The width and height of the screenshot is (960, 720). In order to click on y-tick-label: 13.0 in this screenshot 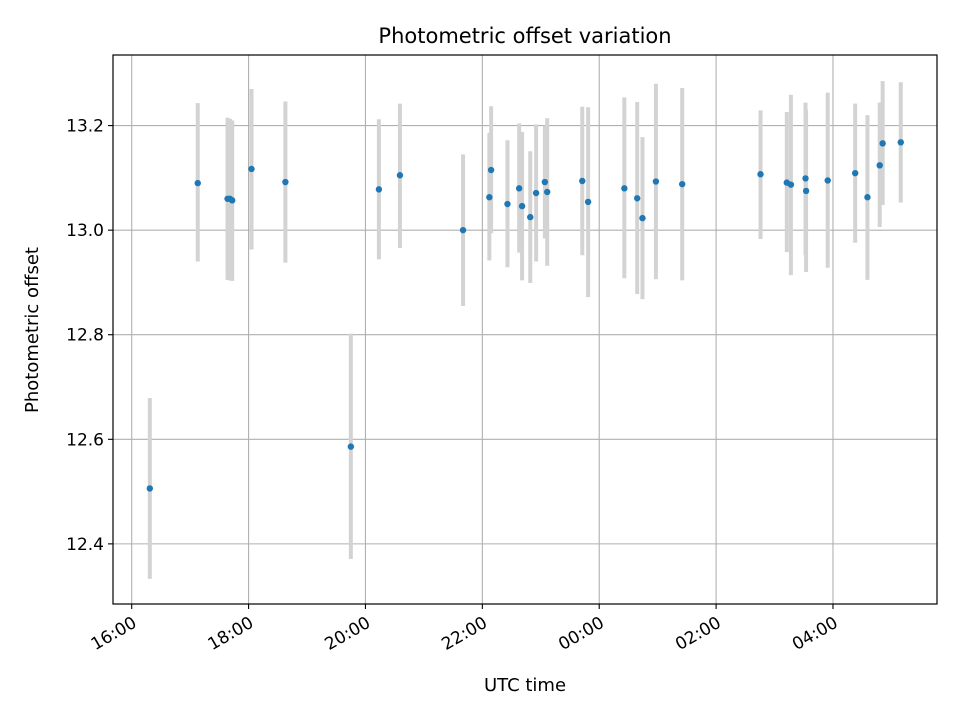, I will do `click(85, 231)`.